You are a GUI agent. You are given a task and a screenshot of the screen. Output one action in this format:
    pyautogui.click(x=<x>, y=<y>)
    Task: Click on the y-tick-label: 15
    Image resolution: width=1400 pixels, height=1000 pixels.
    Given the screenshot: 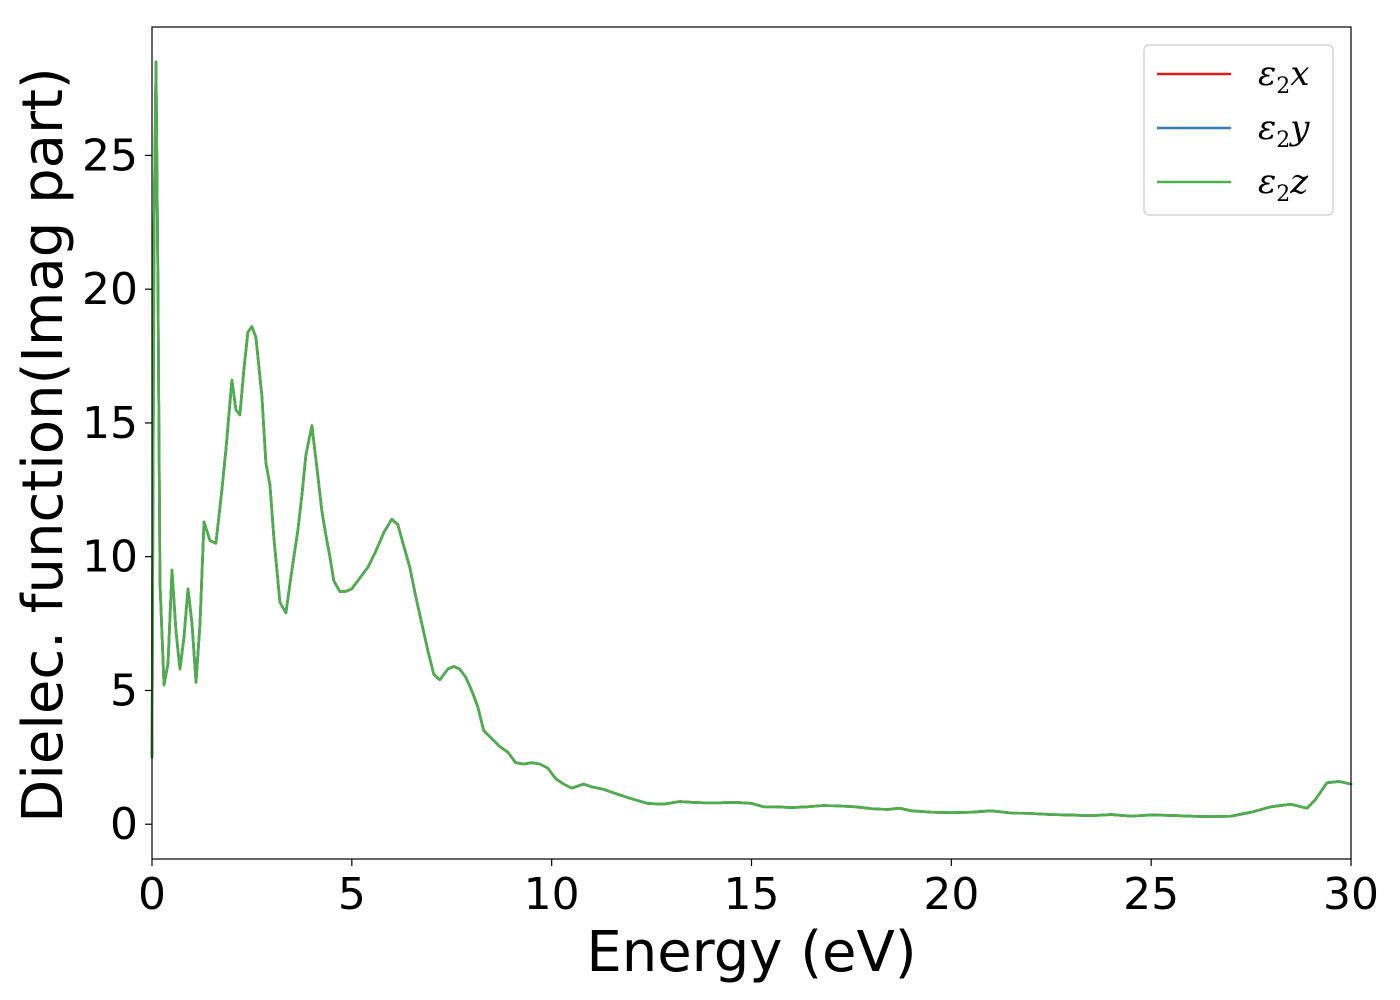 What is the action you would take?
    pyautogui.click(x=110, y=423)
    